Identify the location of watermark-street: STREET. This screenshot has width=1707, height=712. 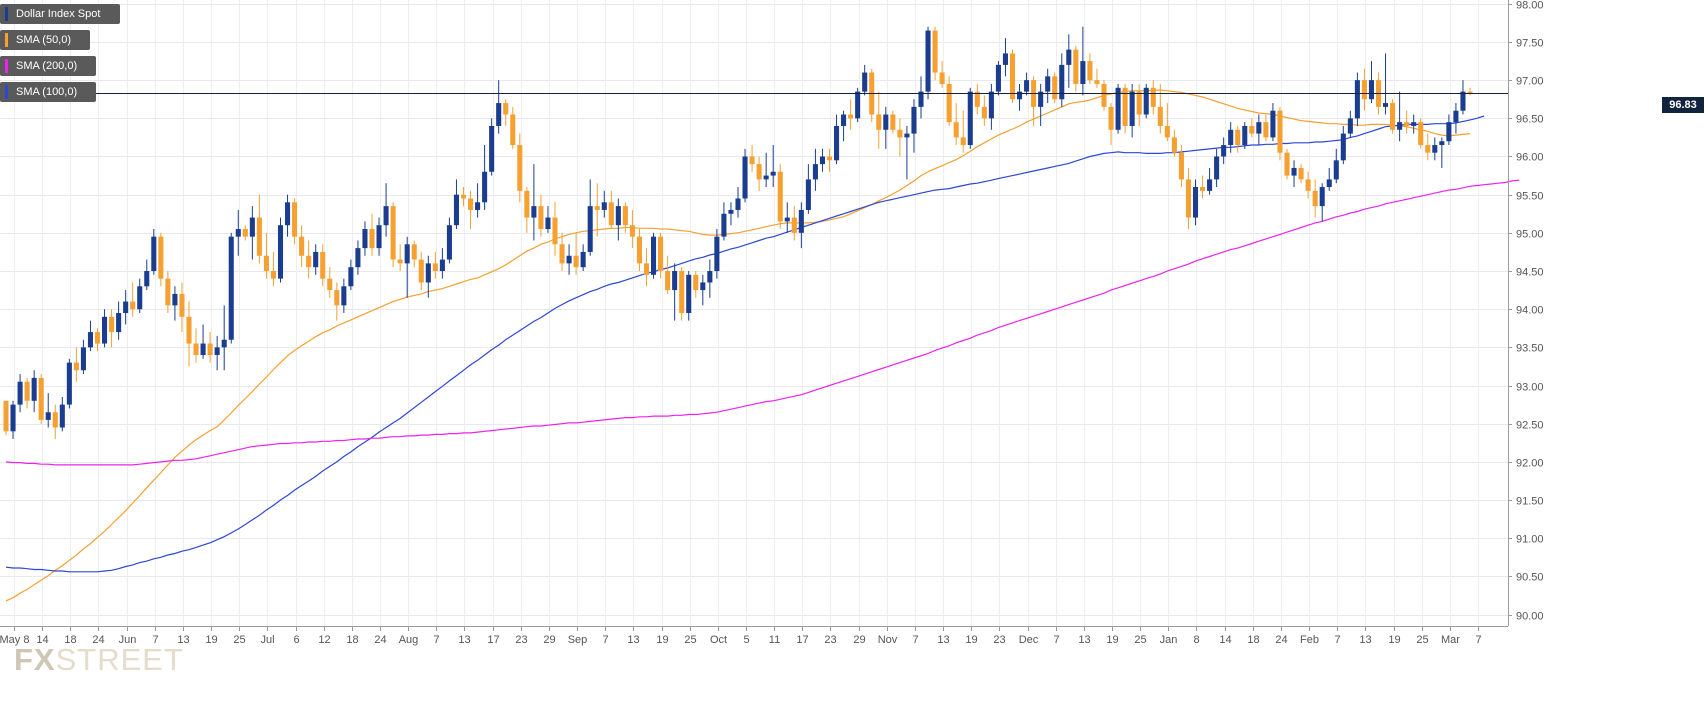
(119, 659).